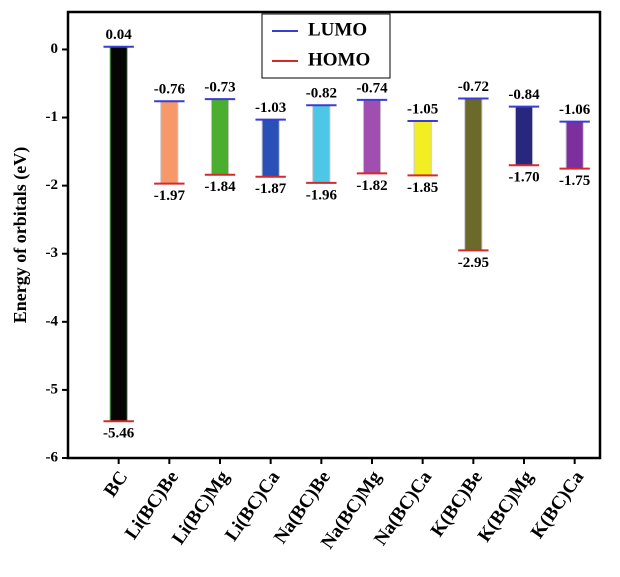 The width and height of the screenshot is (620, 577). Describe the element at coordinates (473, 263) in the screenshot. I see `homo-label: -2.95` at that location.